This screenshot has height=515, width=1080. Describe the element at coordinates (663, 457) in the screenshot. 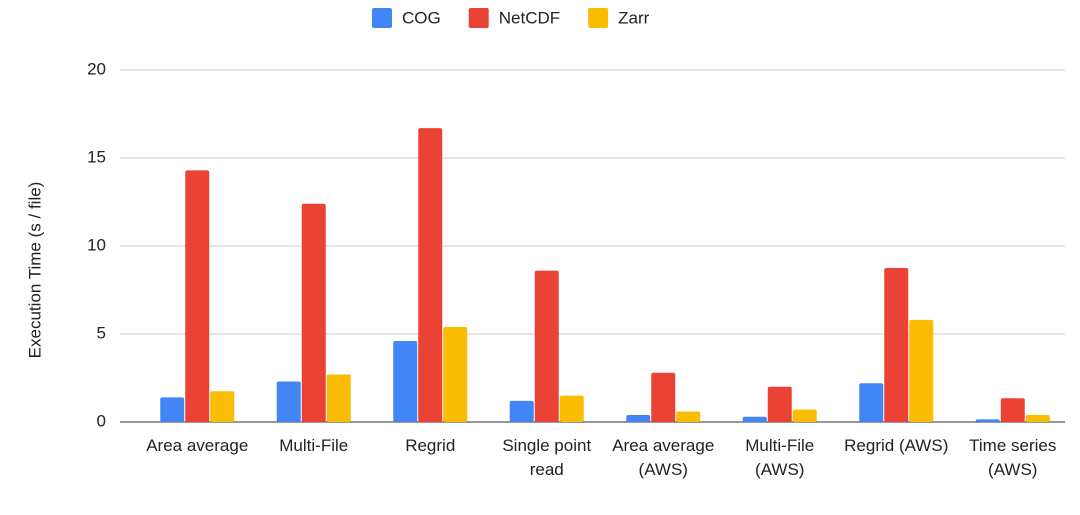

I see `x-tick-label: Area average (AWS)` at that location.